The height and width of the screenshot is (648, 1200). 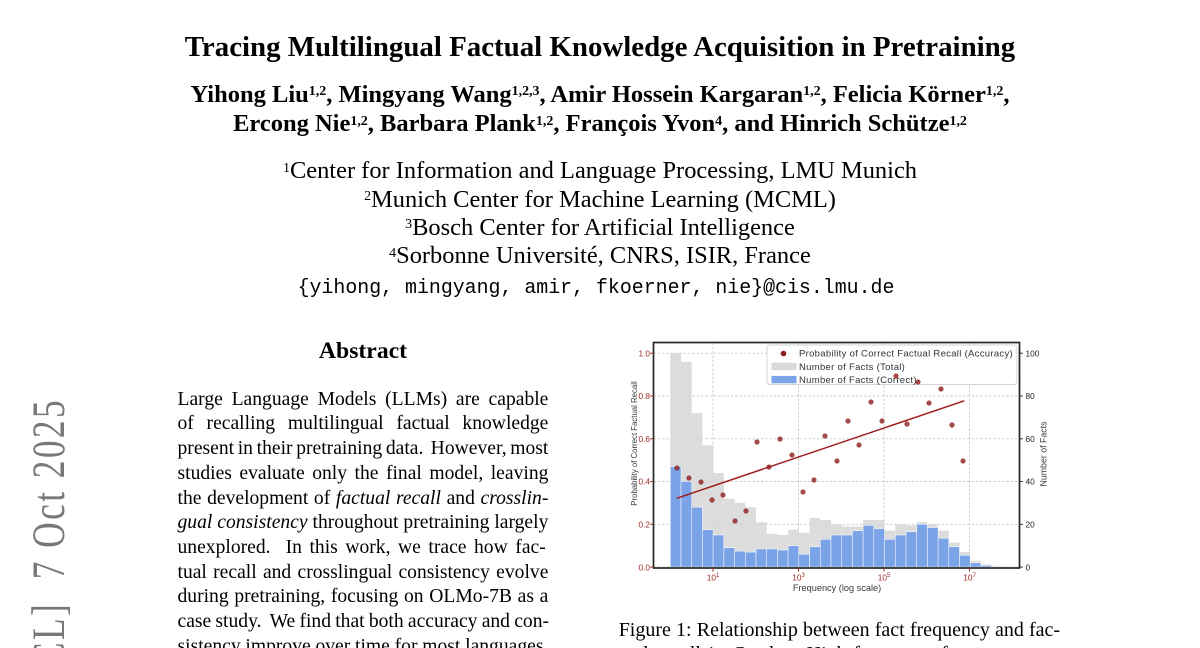 What do you see at coordinates (884, 578) in the screenshot?
I see `svg-text: 105` at bounding box center [884, 578].